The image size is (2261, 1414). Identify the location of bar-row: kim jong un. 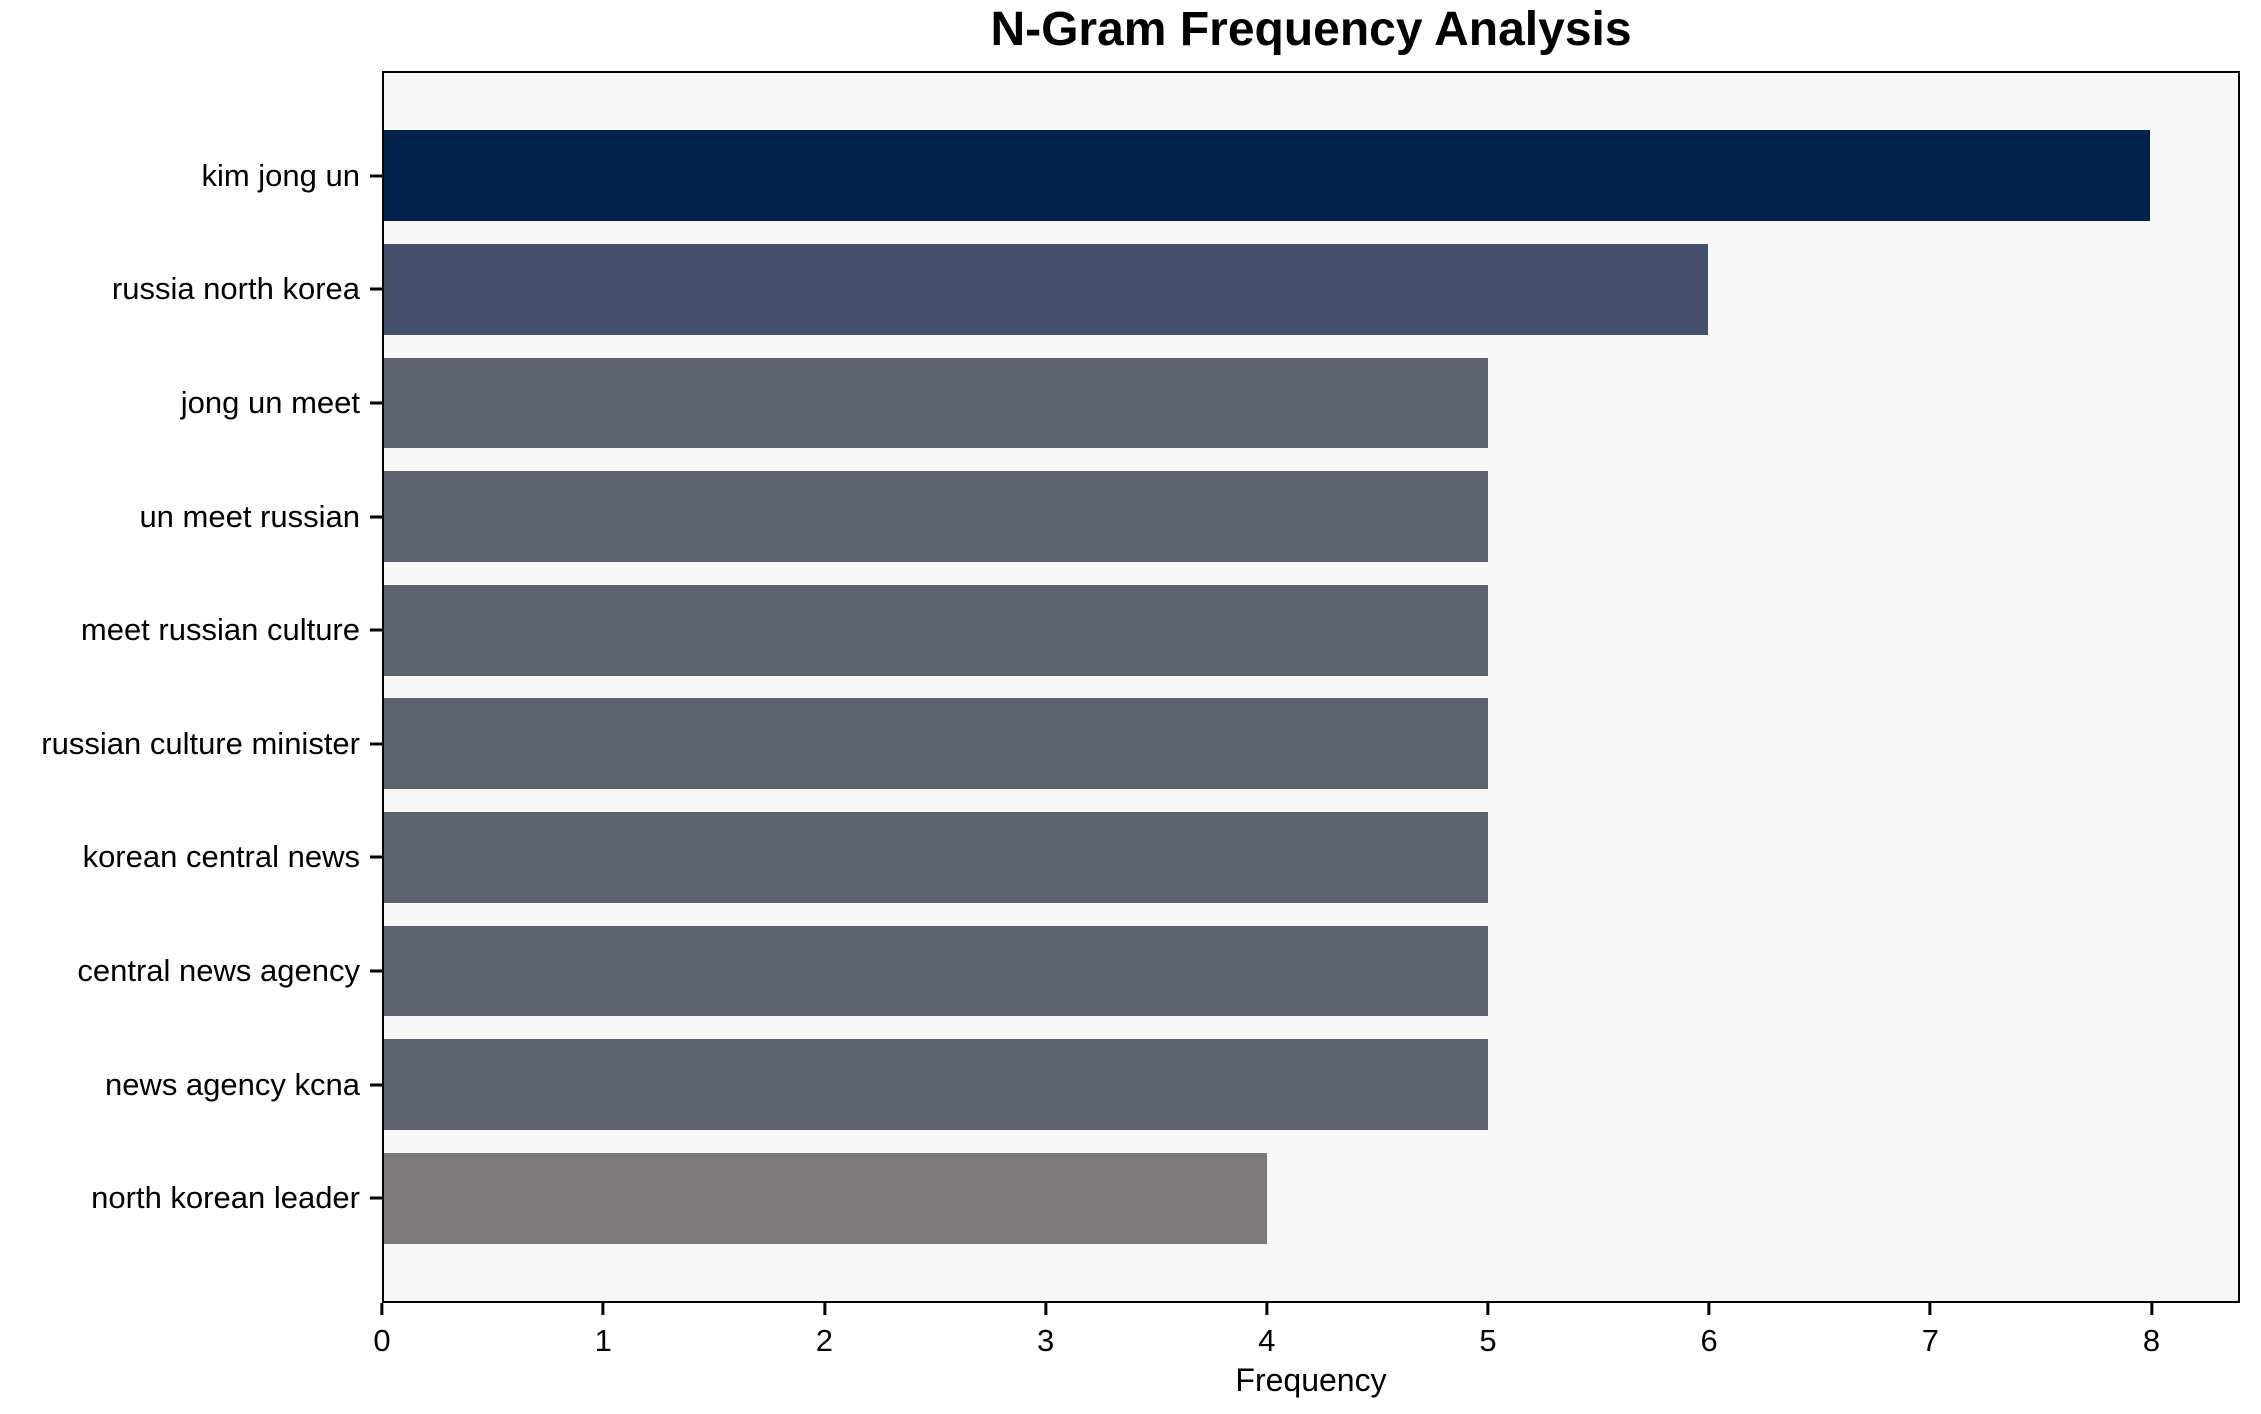
(1219, 176).